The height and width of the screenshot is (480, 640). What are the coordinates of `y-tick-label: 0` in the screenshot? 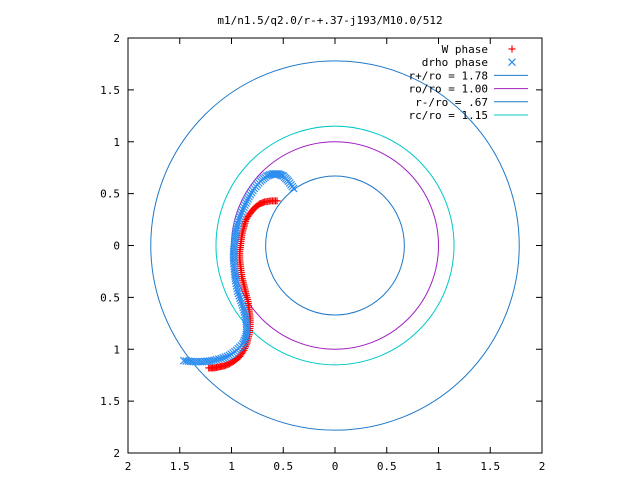 It's located at (116, 246).